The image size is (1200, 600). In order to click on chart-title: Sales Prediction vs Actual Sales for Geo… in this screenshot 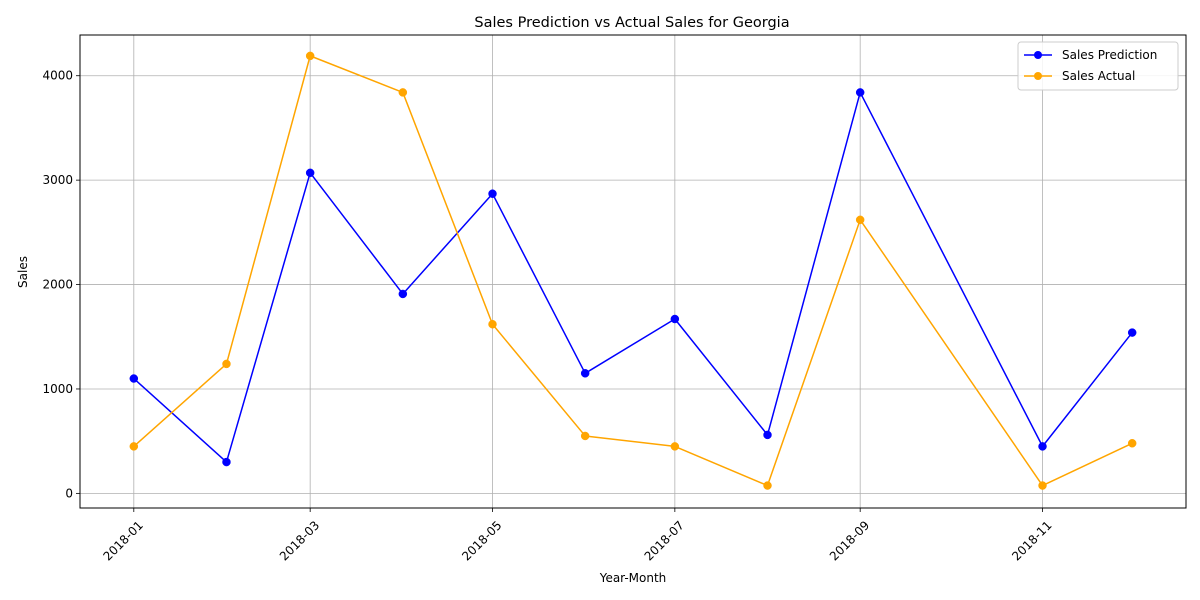, I will do `click(631, 23)`.